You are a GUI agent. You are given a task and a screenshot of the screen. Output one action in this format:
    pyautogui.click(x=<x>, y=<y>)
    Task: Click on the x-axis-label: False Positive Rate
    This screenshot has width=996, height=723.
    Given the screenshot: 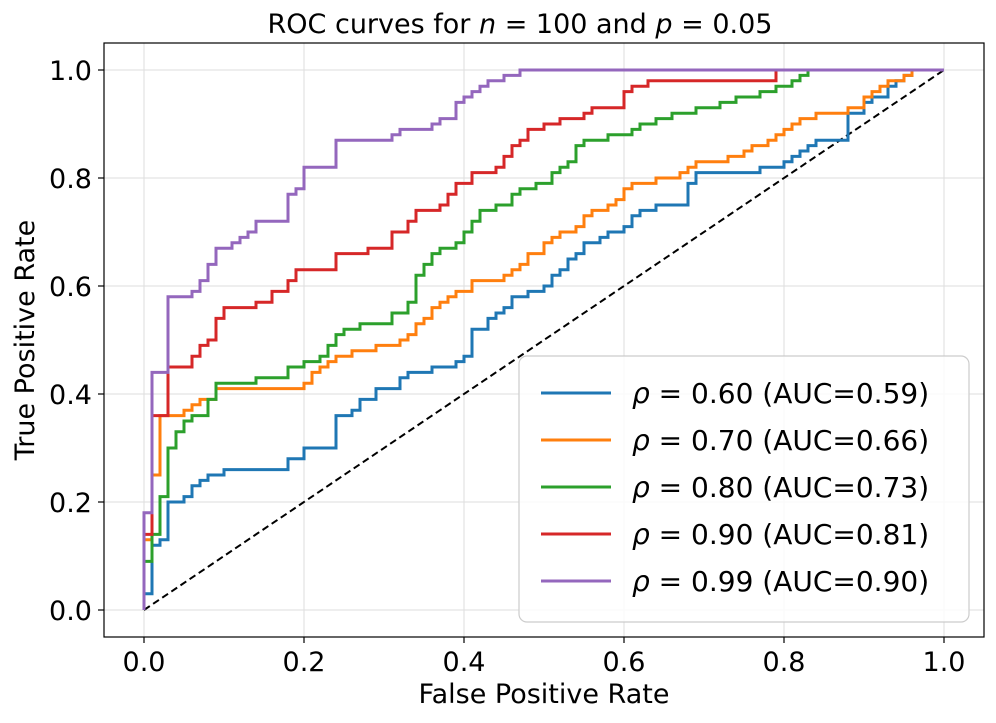 What is the action you would take?
    pyautogui.click(x=544, y=694)
    